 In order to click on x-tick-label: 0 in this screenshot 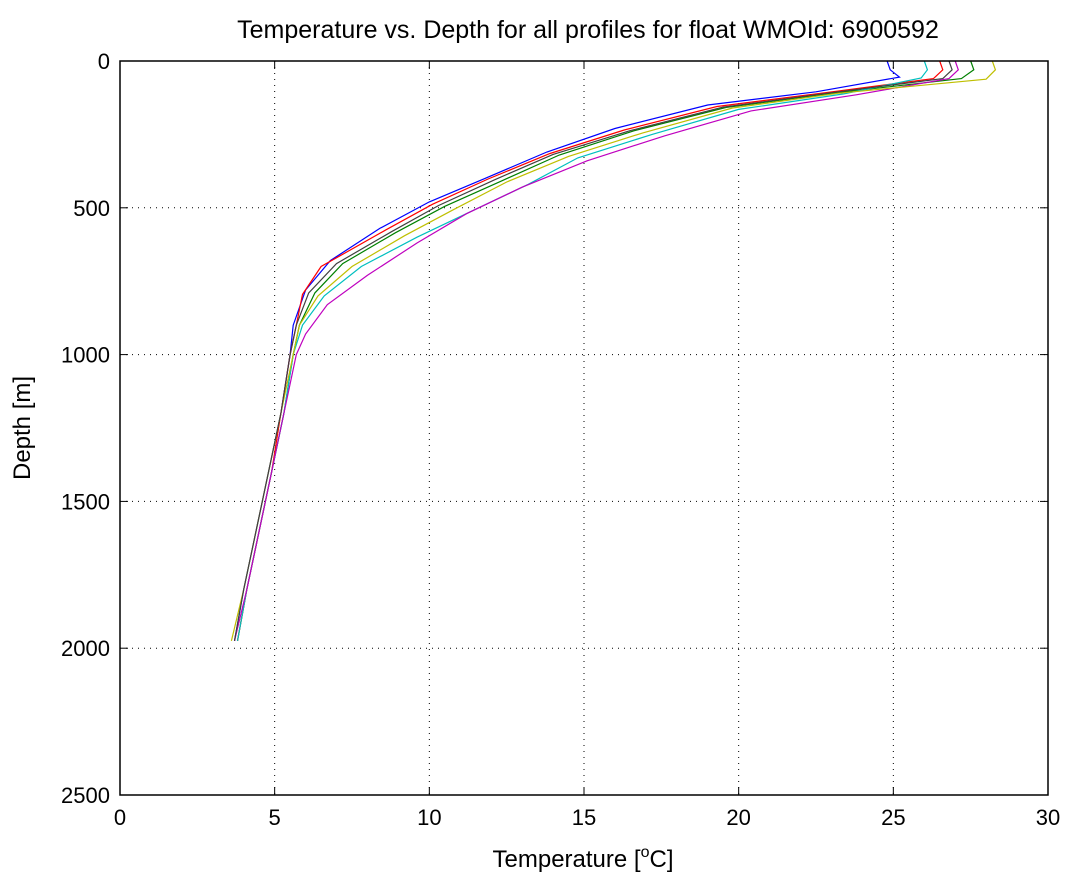, I will do `click(120, 817)`.